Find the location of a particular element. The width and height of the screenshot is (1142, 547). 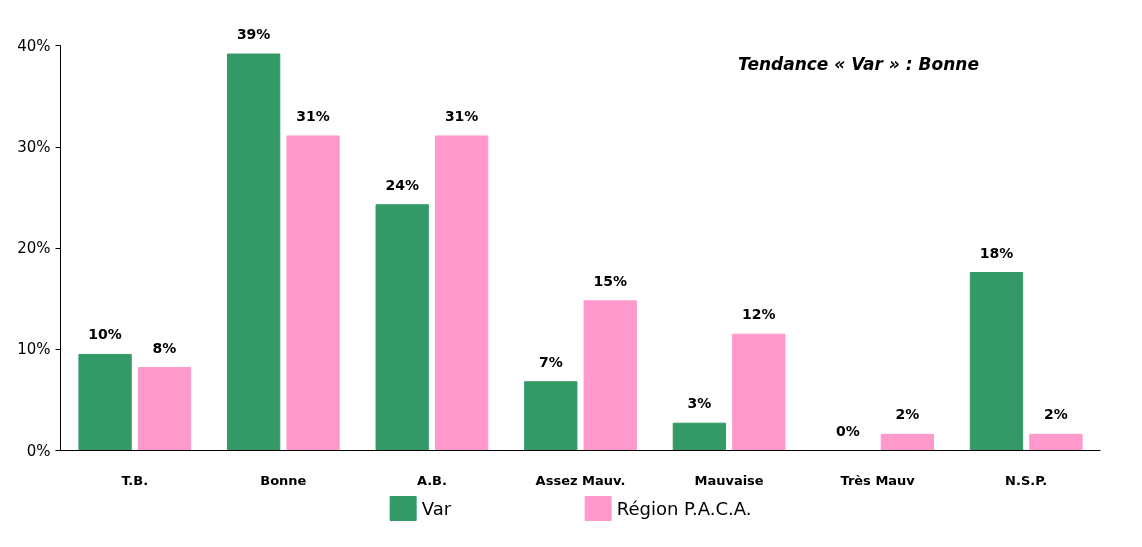

legend-label: Var is located at coordinates (436, 508).